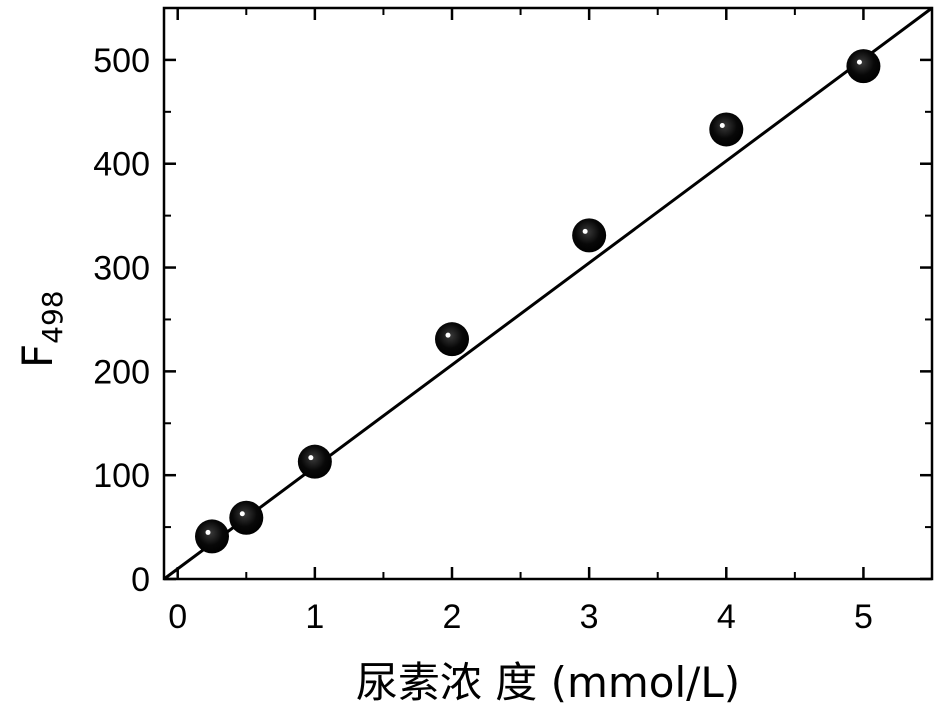  I want to click on x-tick-label: 3, so click(589, 617).